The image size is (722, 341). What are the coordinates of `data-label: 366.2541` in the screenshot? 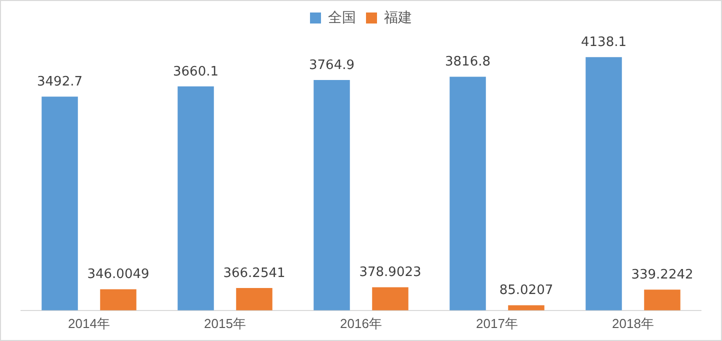 It's located at (254, 273).